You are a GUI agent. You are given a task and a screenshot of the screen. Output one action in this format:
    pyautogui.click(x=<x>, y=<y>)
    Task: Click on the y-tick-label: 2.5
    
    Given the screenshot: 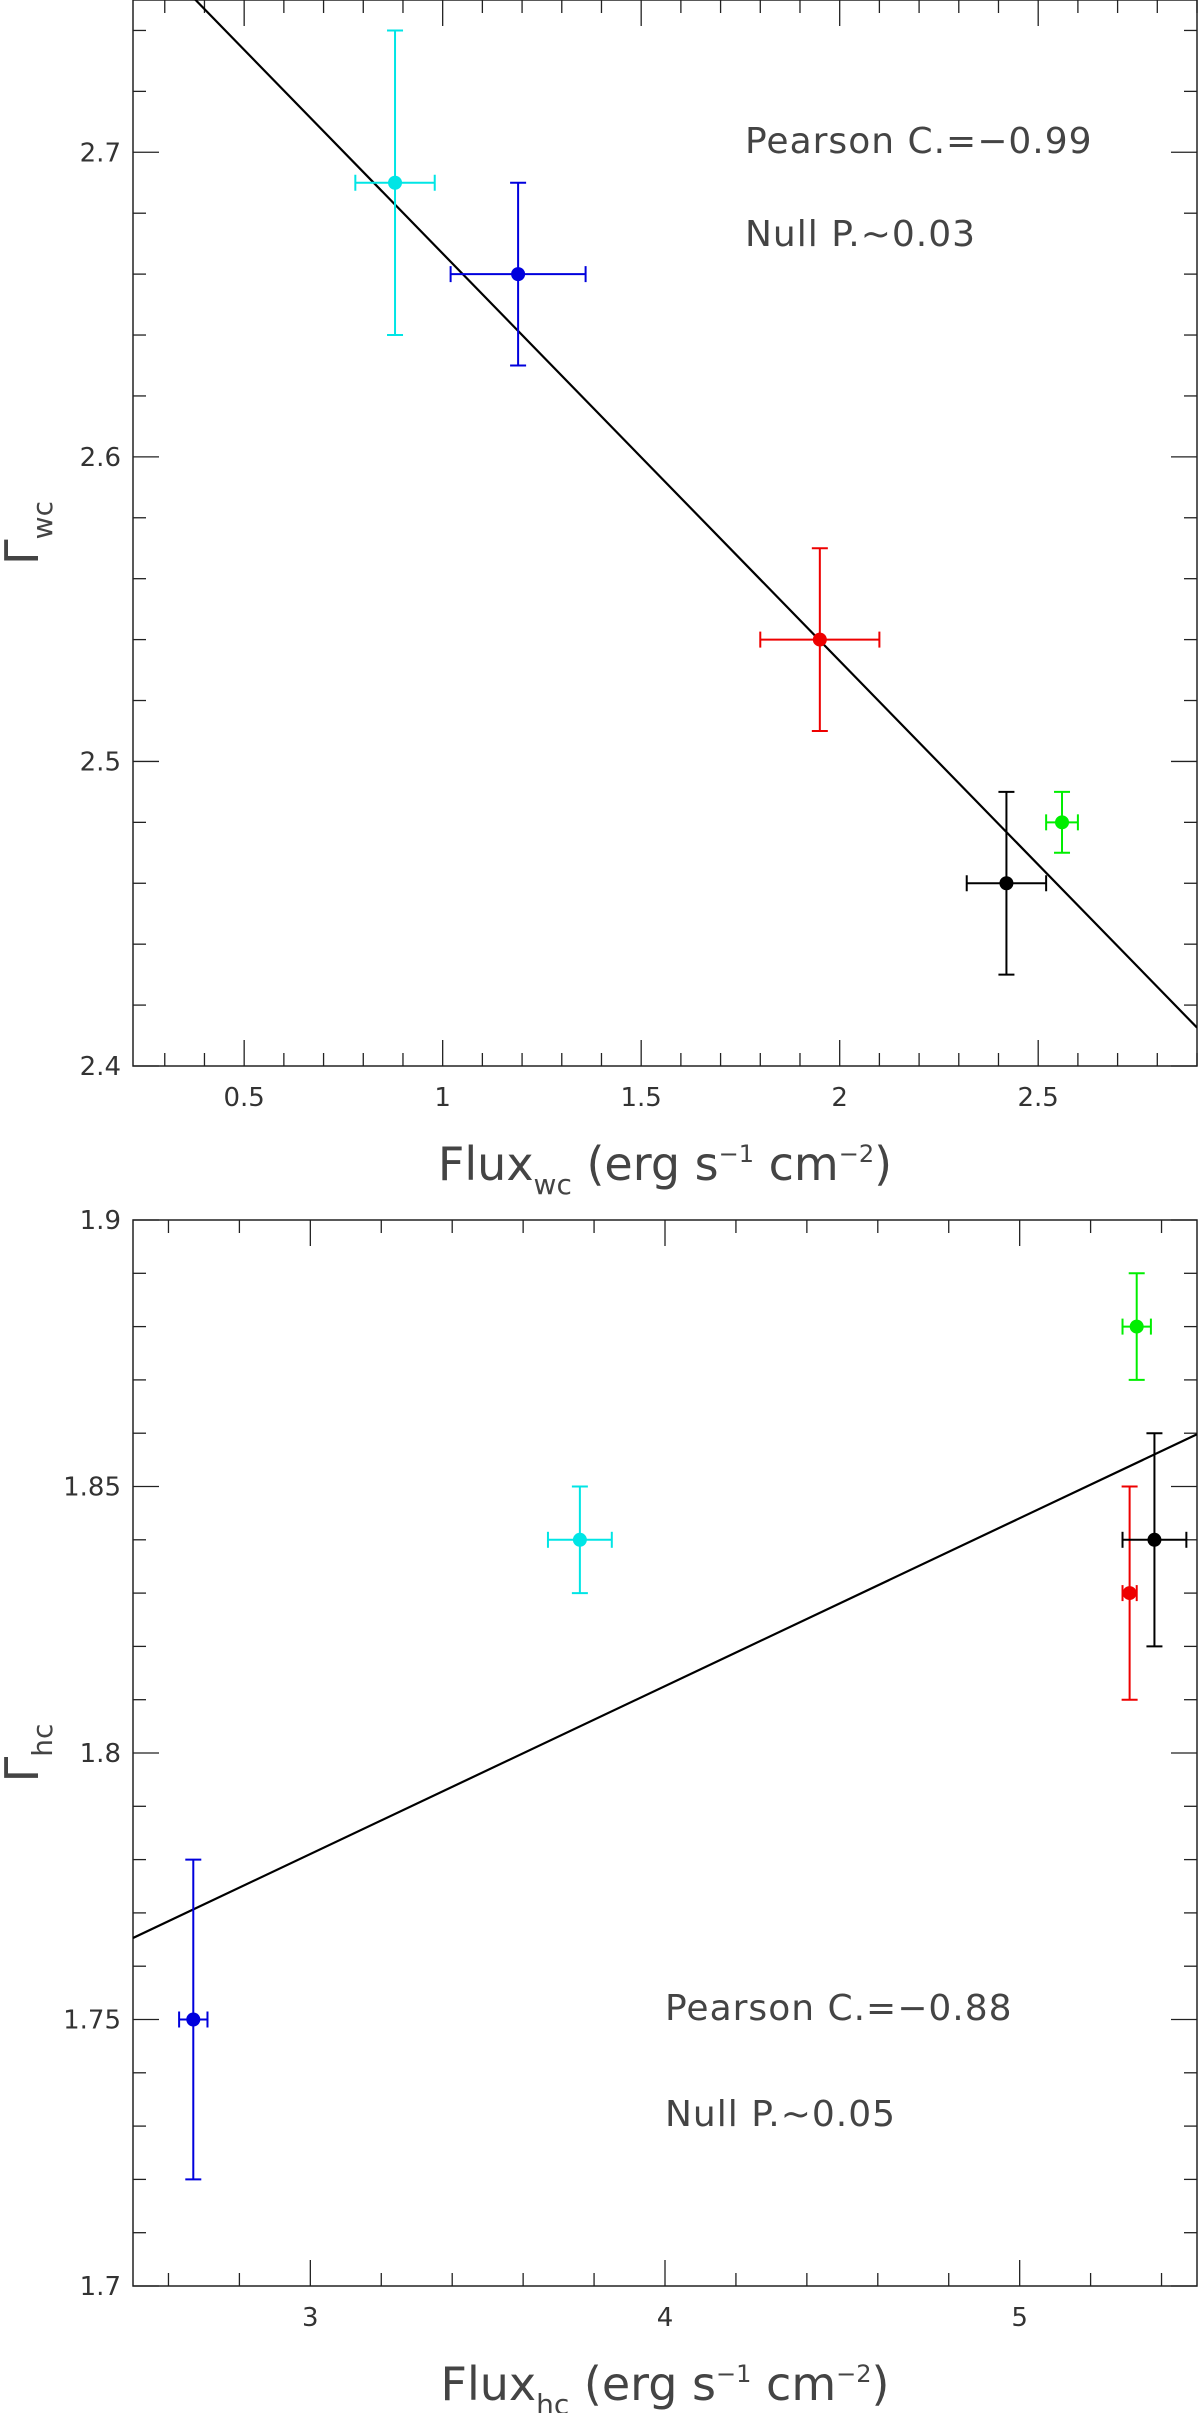 What is the action you would take?
    pyautogui.click(x=100, y=762)
    